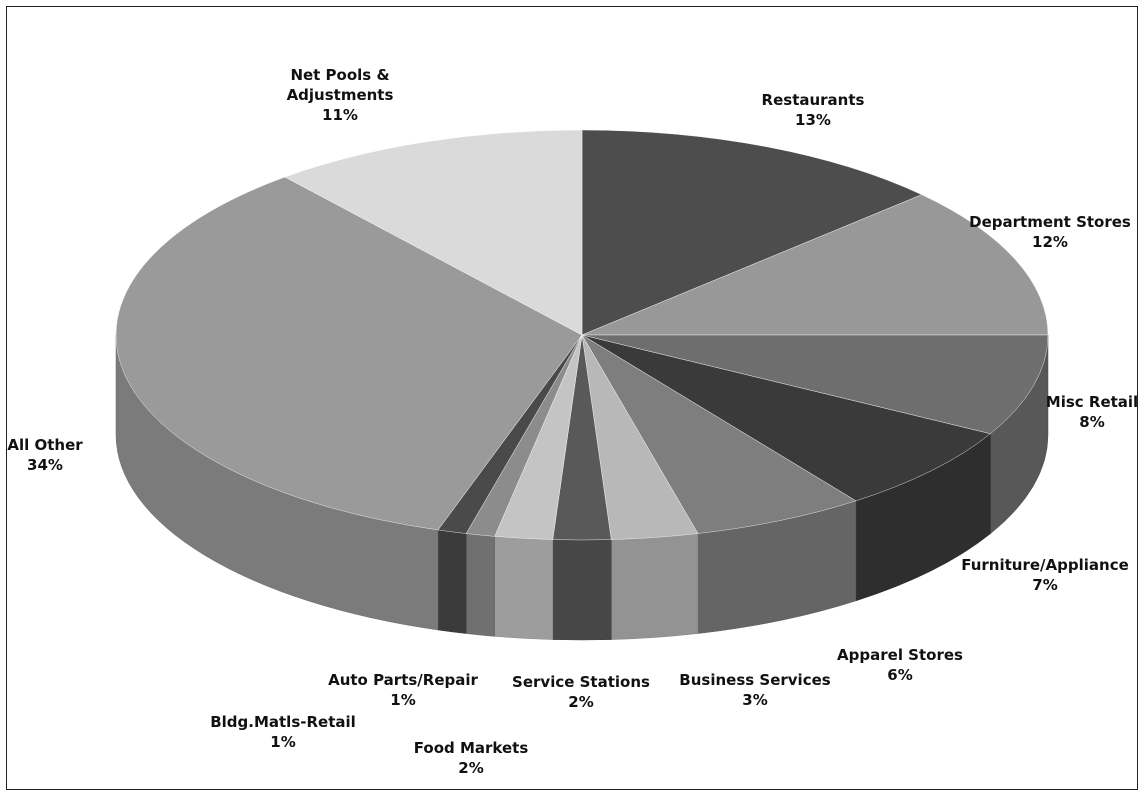 Image resolution: width=1146 pixels, height=792 pixels. What do you see at coordinates (900, 665) in the screenshot?
I see `slice-label: Apparel Stores 6%` at bounding box center [900, 665].